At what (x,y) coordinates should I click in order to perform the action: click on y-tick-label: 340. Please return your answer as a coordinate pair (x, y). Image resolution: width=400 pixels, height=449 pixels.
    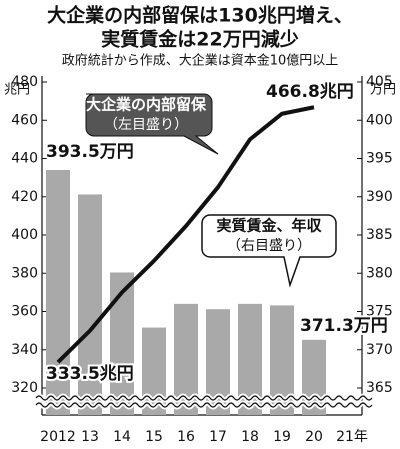
    Looking at the image, I should click on (24, 350).